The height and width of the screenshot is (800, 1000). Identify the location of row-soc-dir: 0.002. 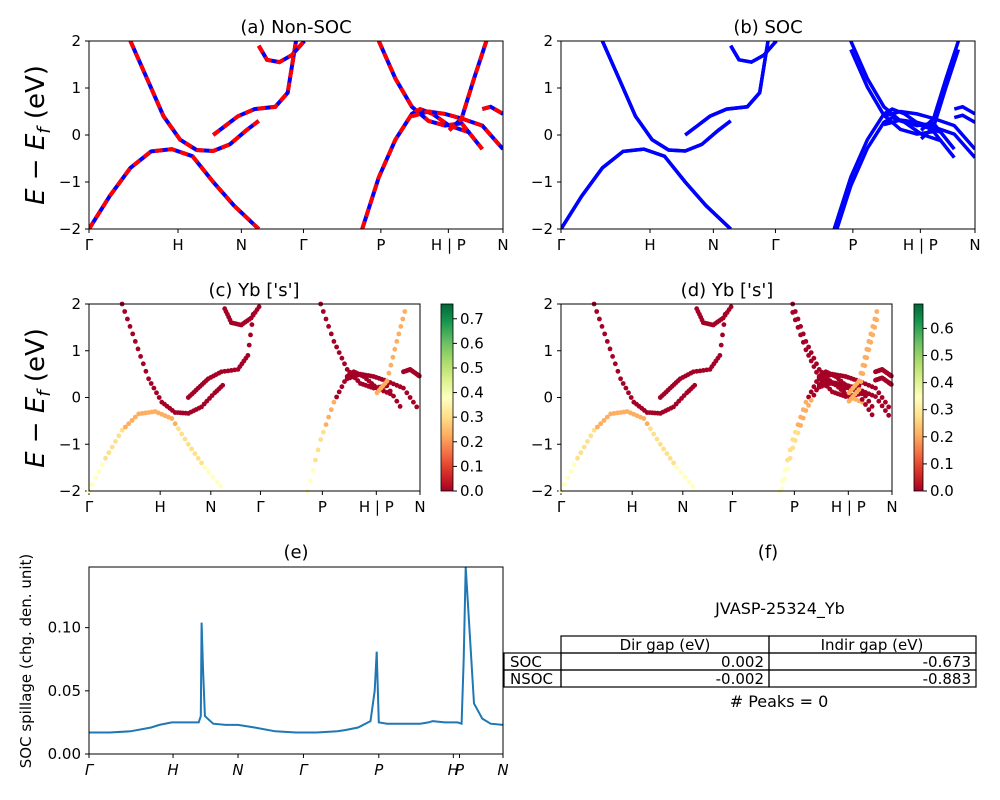
(742, 662).